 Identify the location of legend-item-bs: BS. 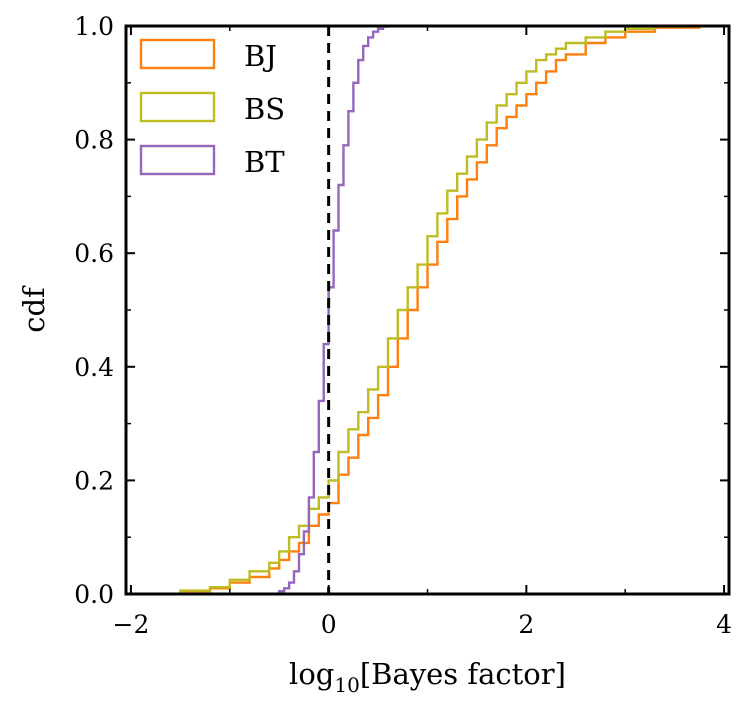
(212, 108).